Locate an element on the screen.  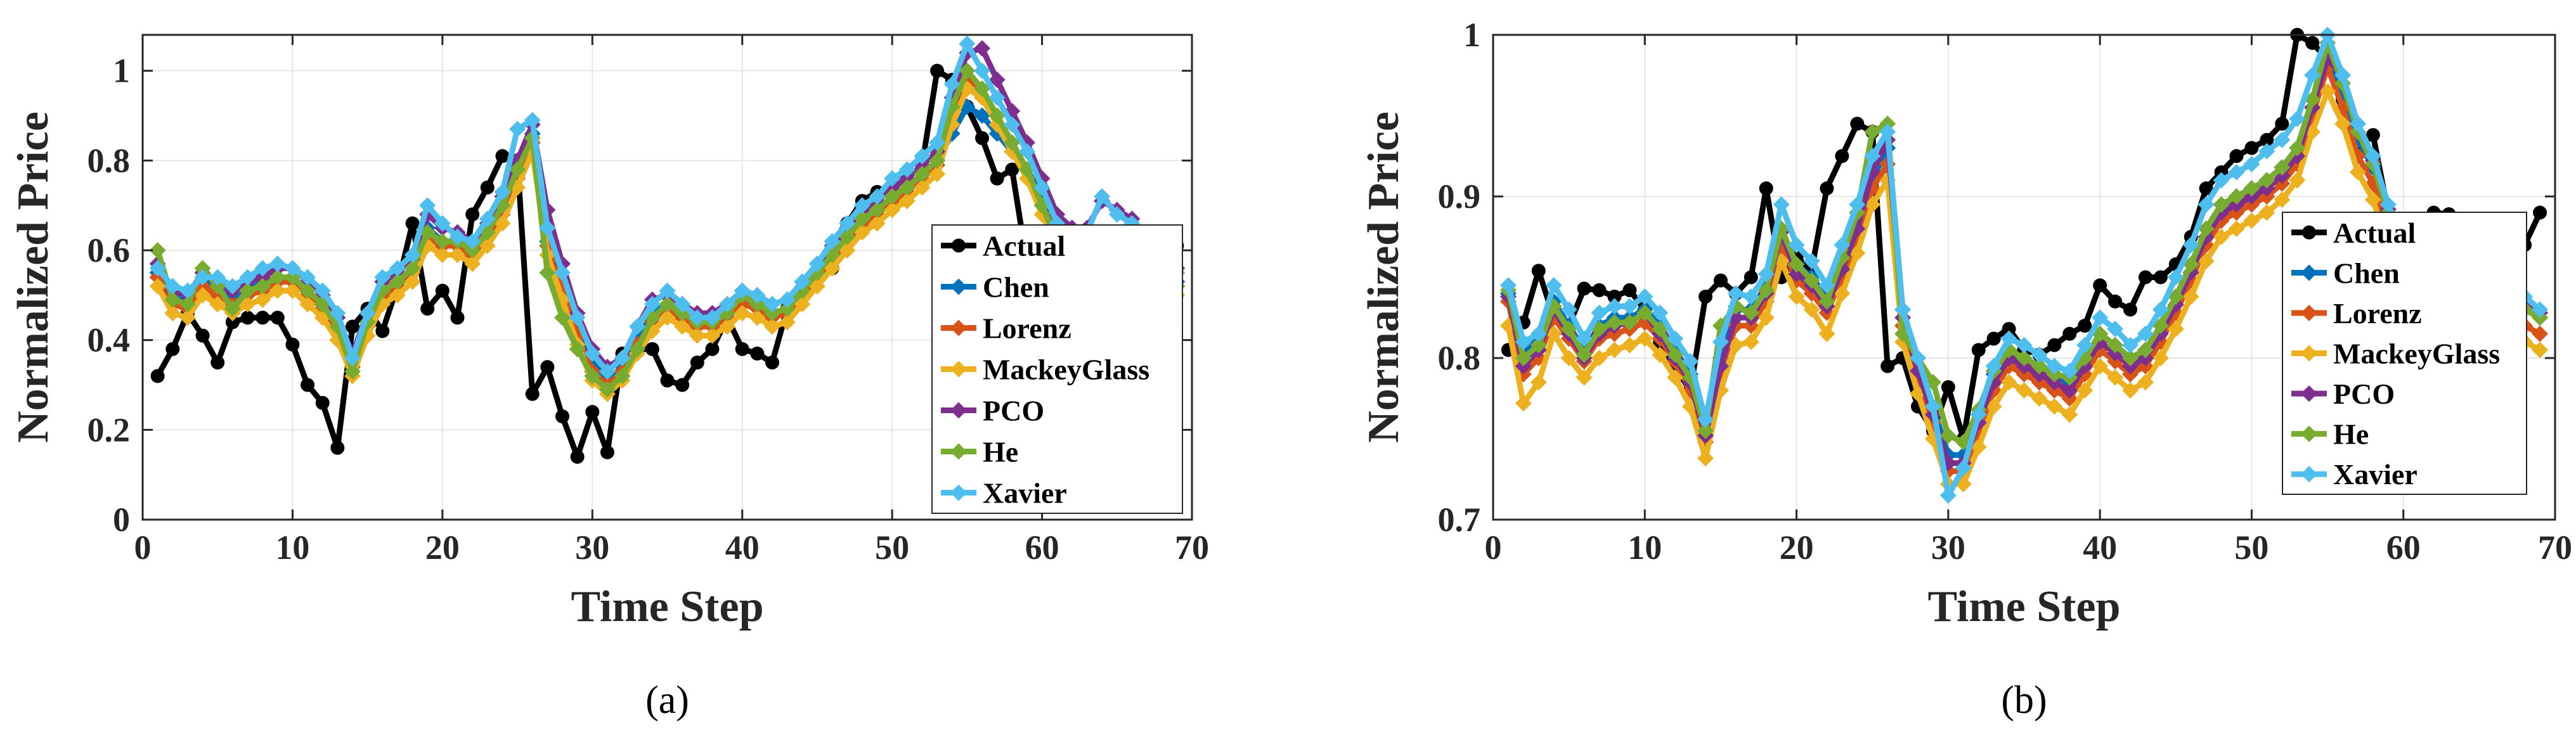
legend-label: Actual is located at coordinates (1024, 246).